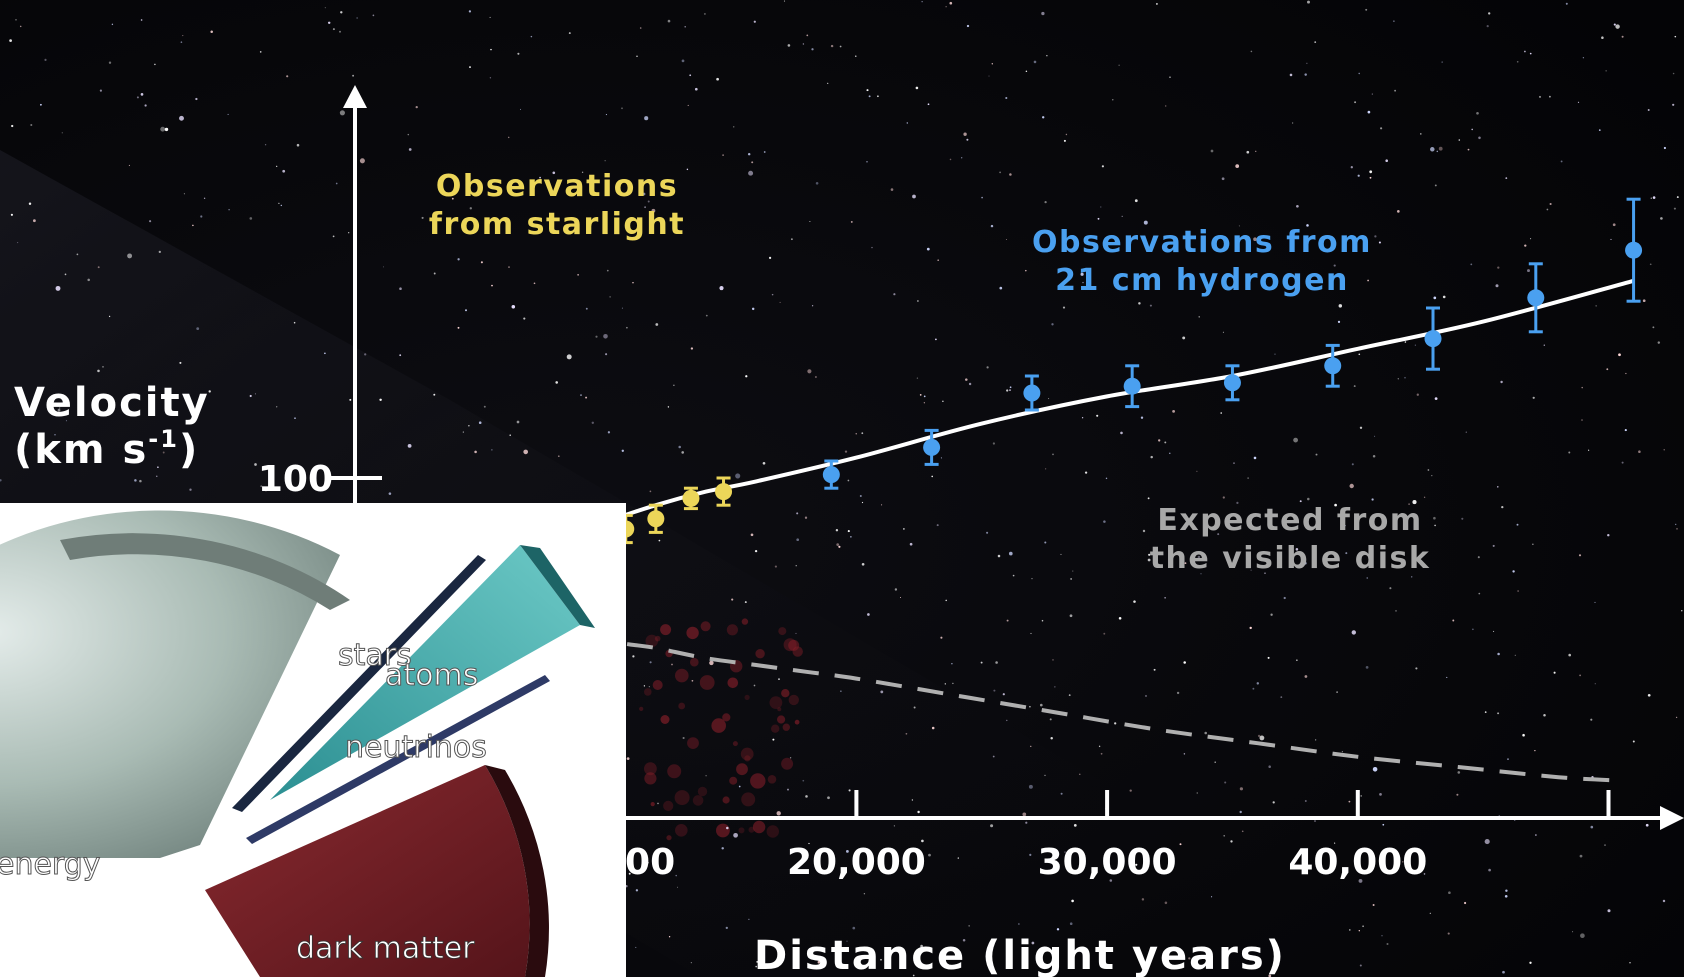 Image resolution: width=1684 pixels, height=977 pixels. Describe the element at coordinates (1232, 343) in the screenshot. I see `series-hydrogen` at that location.